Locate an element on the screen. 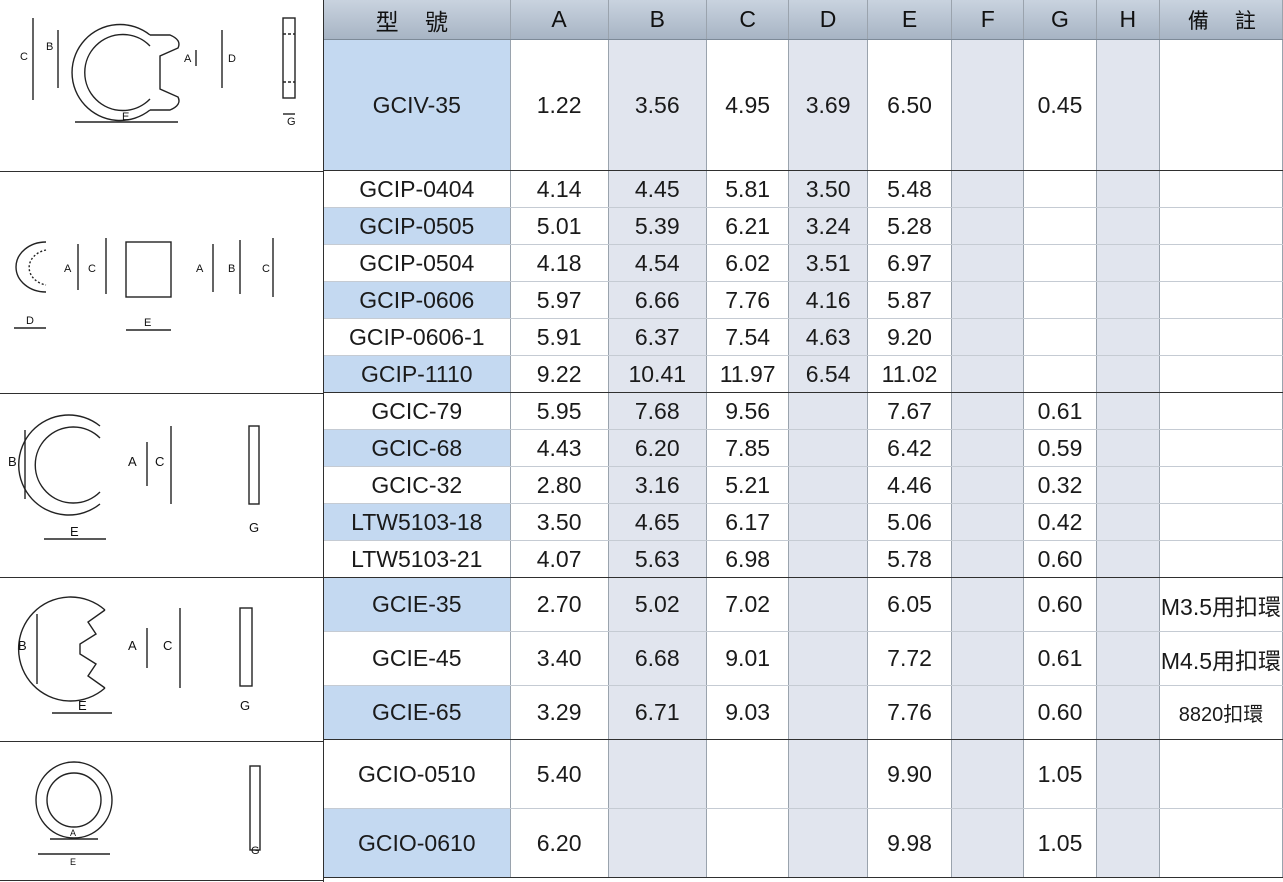 This screenshot has height=882, width=1283. cell-b: 6.66 is located at coordinates (657, 300).